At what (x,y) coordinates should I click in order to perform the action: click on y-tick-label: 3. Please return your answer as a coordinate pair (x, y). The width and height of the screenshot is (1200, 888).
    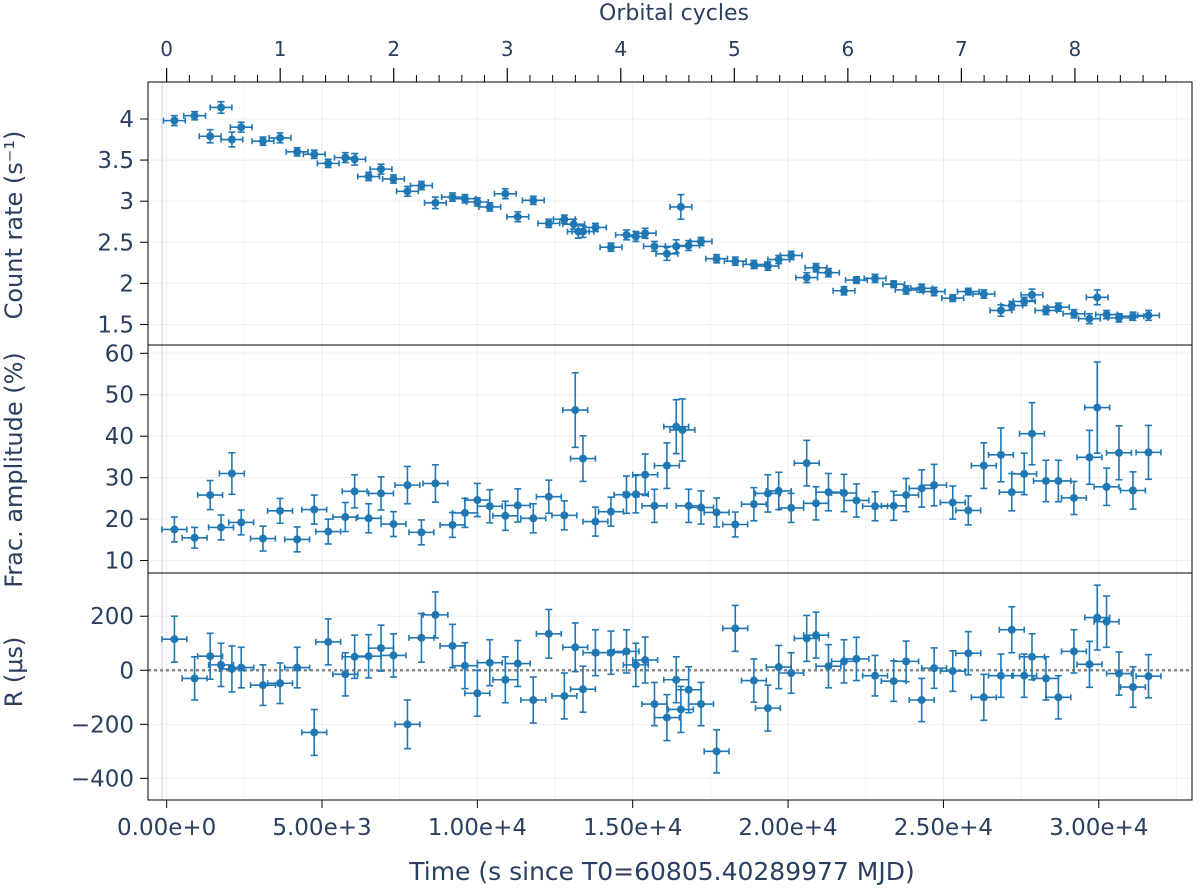
    Looking at the image, I should click on (126, 202).